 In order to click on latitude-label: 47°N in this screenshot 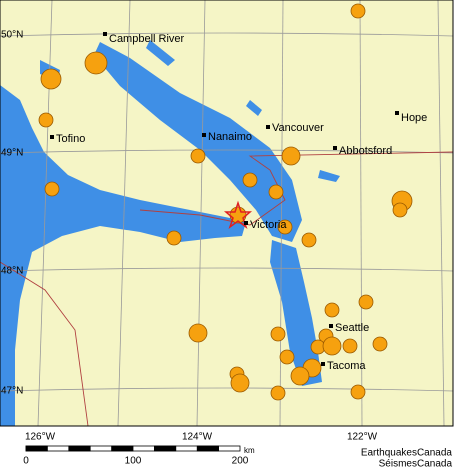, I will do `click(12, 391)`.